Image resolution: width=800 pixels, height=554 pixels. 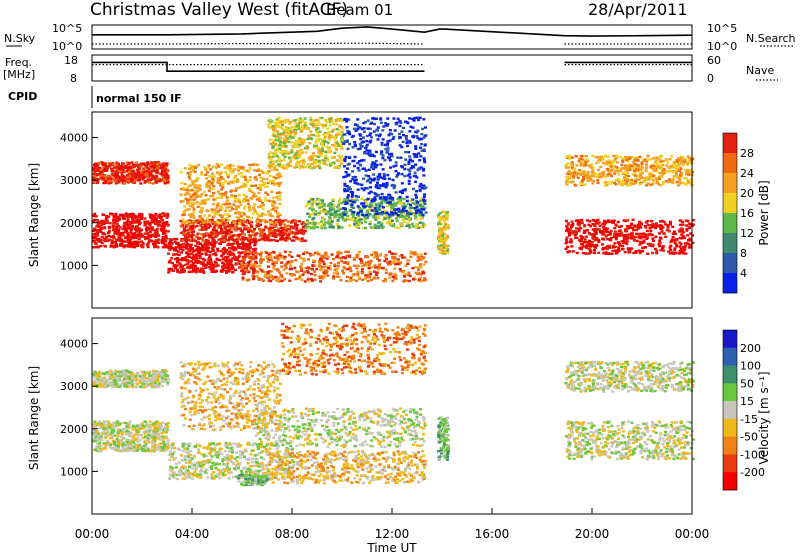 What do you see at coordinates (710, 78) in the screenshot?
I see `freq-right-tick-bottom: 0` at bounding box center [710, 78].